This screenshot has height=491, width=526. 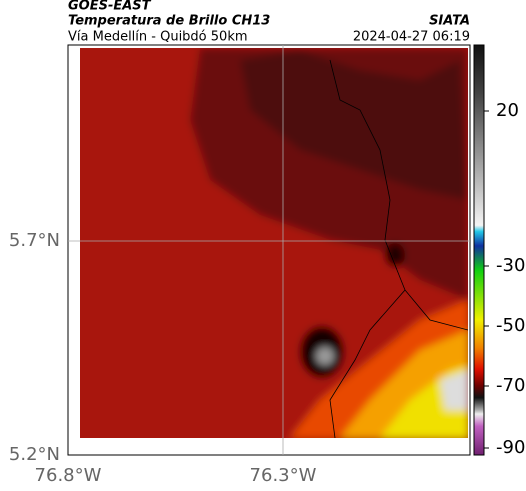 I want to click on lat-label: 5.7°N, so click(x=34, y=240).